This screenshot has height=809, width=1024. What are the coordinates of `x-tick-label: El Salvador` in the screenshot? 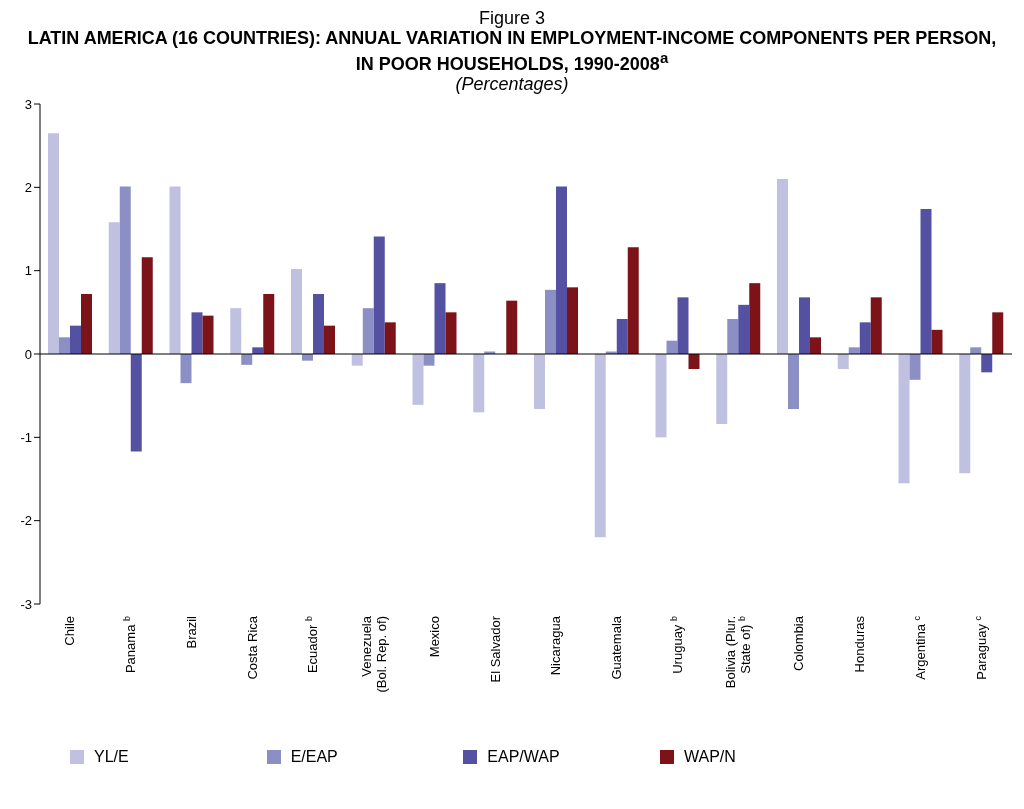 It's located at (495, 649).